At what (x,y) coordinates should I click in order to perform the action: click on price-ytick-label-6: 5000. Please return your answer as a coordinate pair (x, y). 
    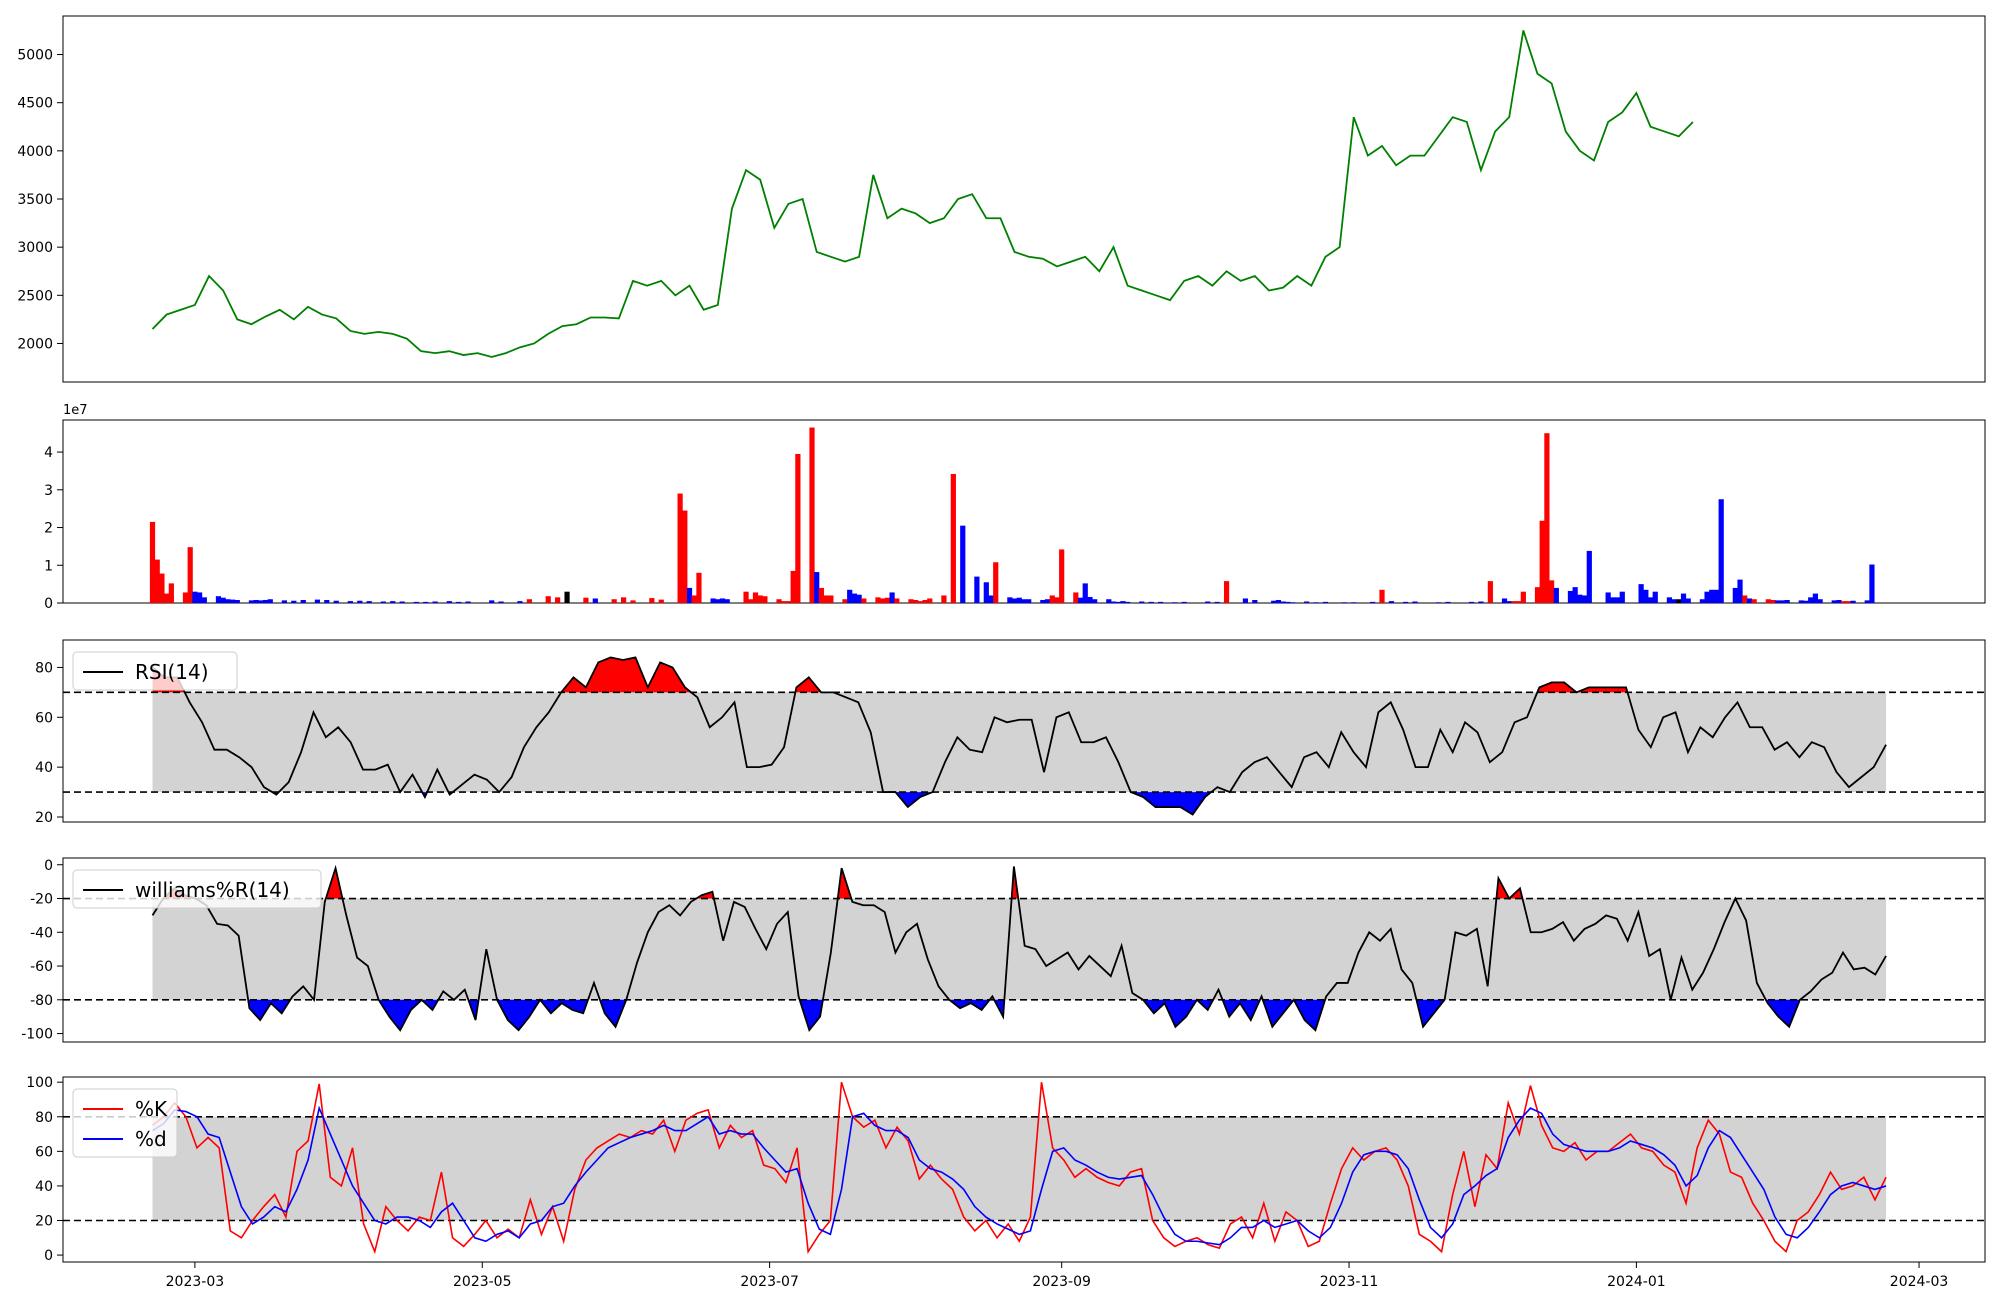
    Looking at the image, I should click on (35, 56).